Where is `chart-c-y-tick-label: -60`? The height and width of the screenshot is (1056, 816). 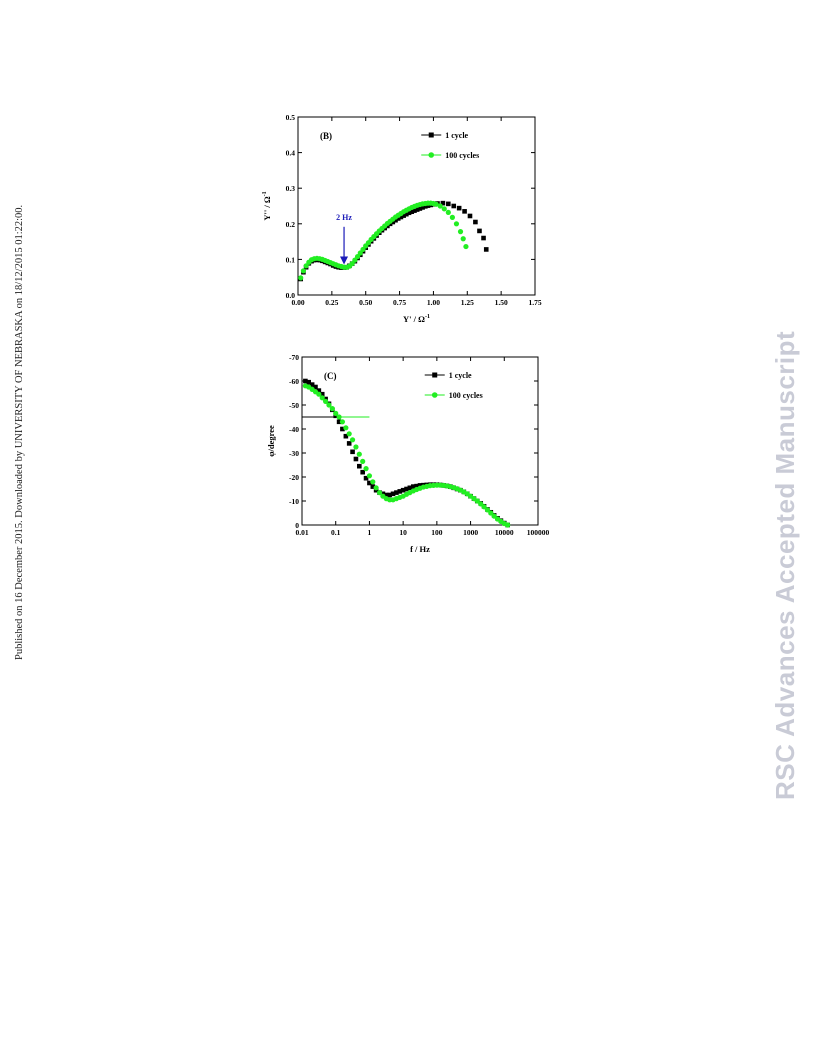 chart-c-y-tick-label: -60 is located at coordinates (294, 381).